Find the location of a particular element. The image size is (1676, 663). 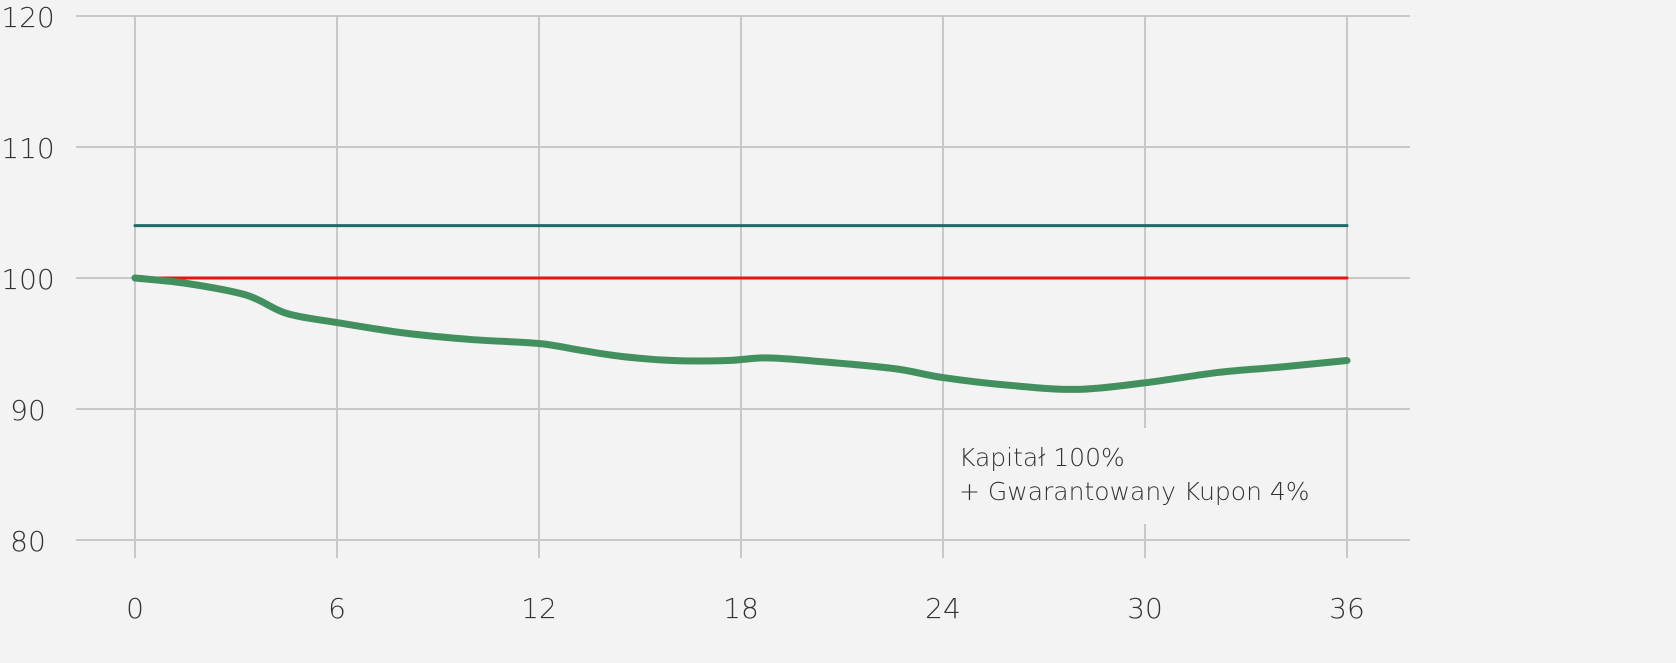

y-tick-label: 100 is located at coordinates (27, 279).